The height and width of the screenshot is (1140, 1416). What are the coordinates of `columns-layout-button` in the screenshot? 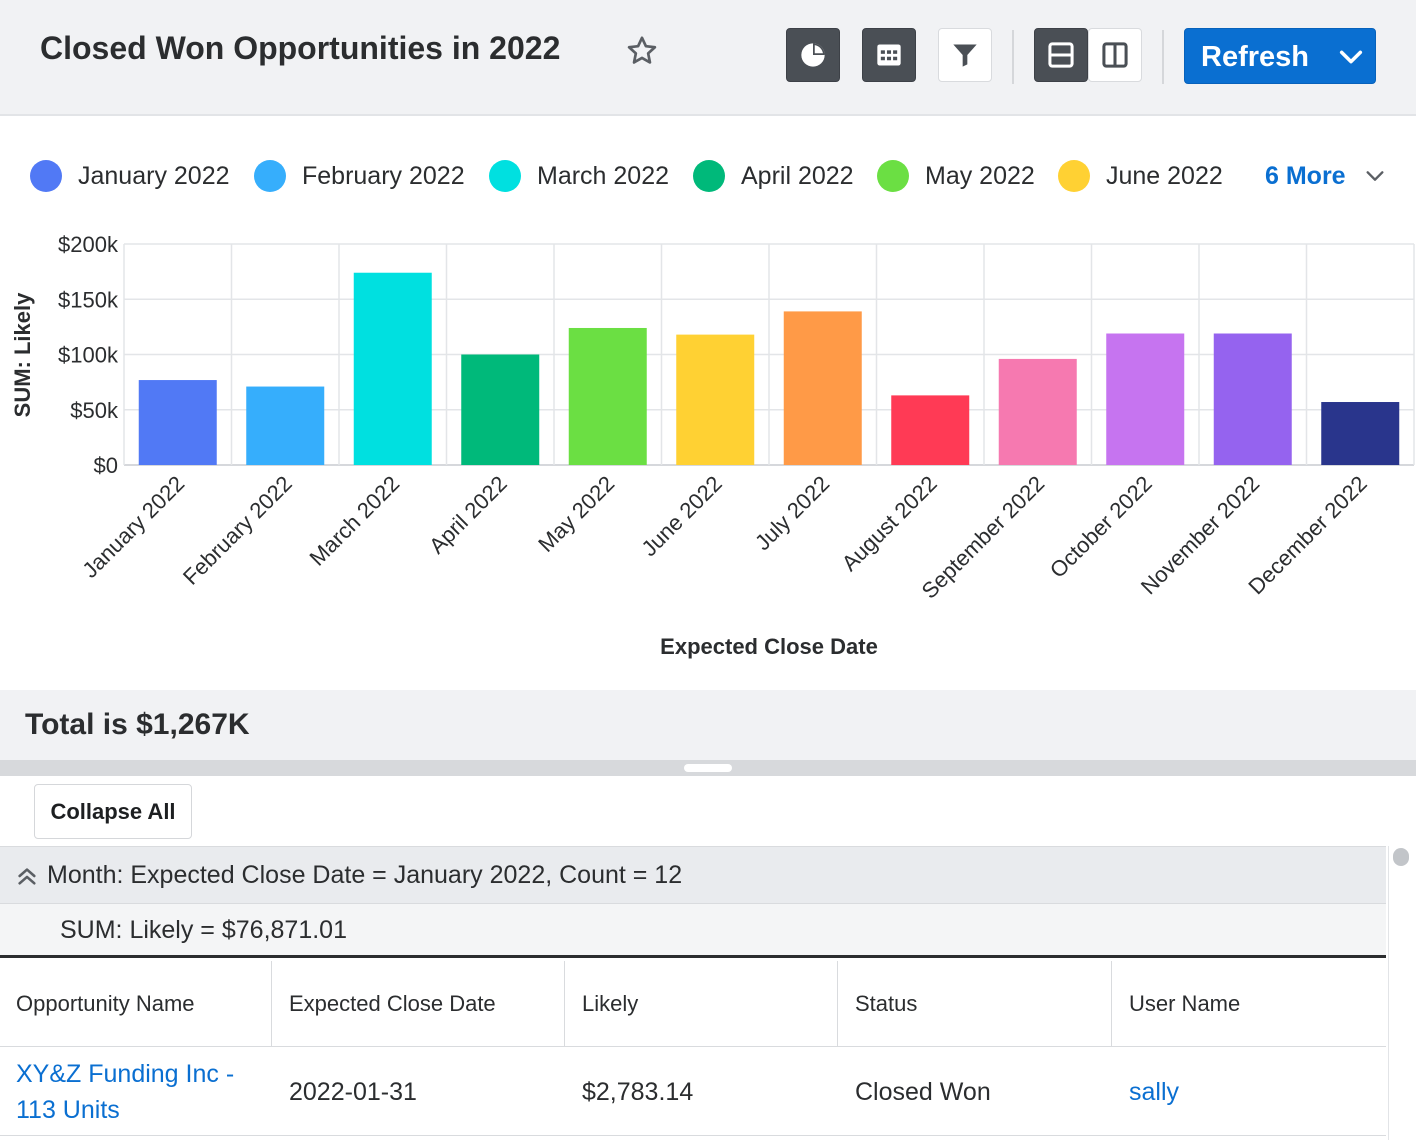 It's located at (1115, 55).